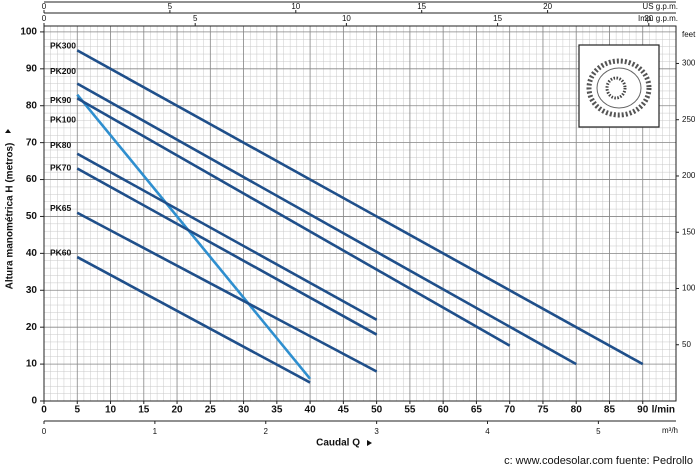  Describe the element at coordinates (177, 410) in the screenshot. I see `x-tick-label: 20` at that location.